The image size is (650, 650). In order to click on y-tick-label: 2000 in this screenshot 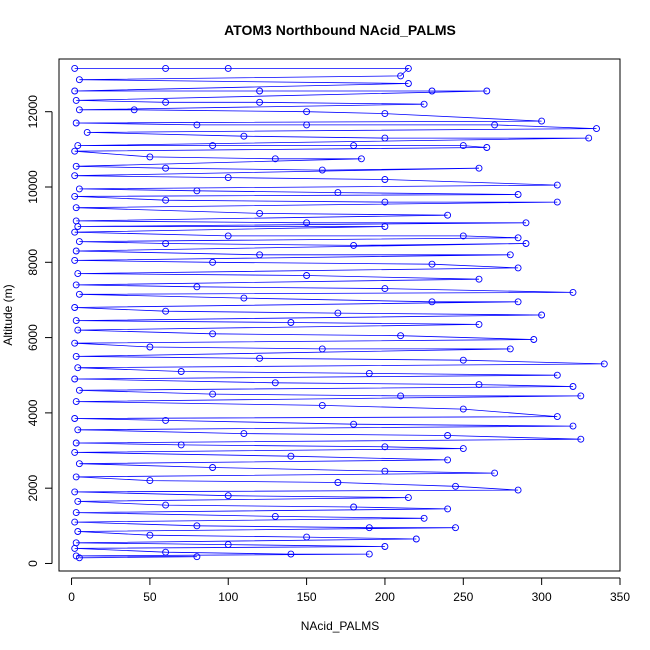, I will do `click(33, 488)`.